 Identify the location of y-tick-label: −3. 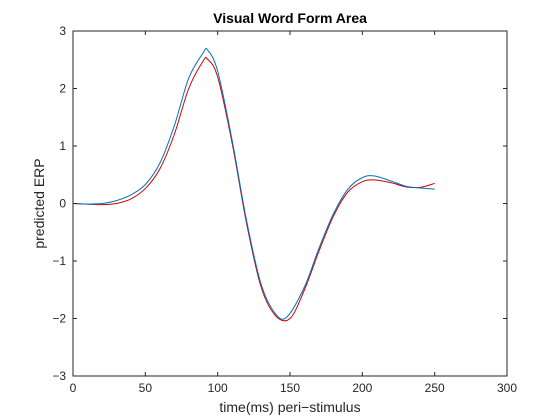
(59, 376).